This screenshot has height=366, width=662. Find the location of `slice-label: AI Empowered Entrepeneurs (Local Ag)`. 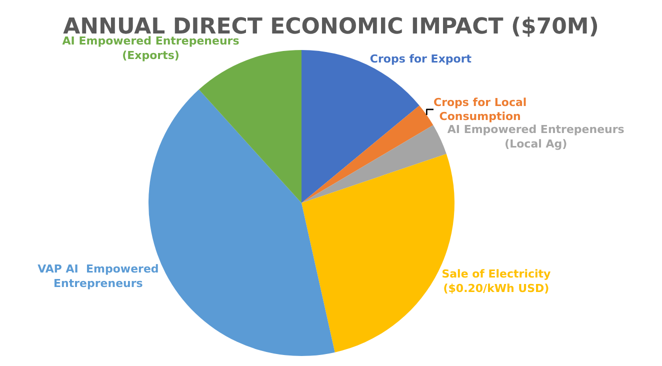

slice-label: AI Empowered Entrepeneurs (Local Ag) is located at coordinates (536, 136).